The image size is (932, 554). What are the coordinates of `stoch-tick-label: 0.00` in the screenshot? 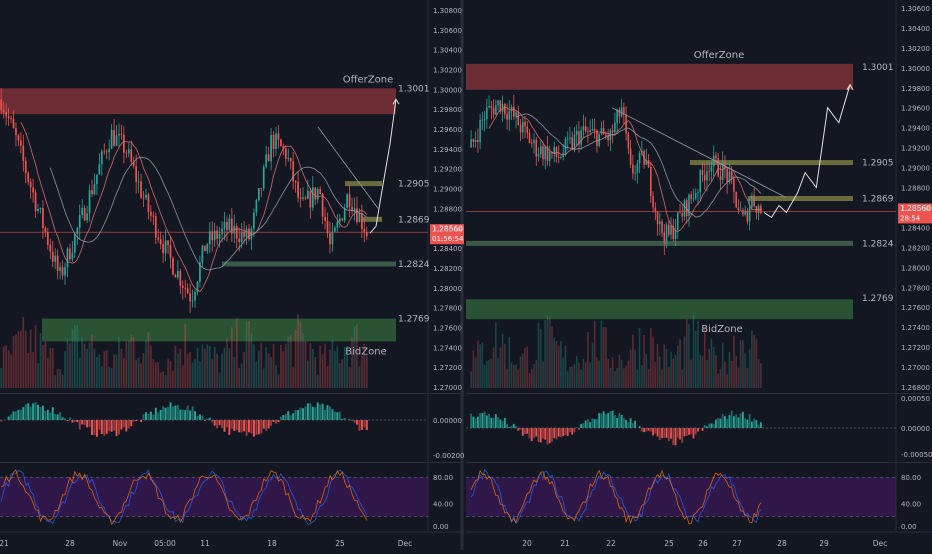 It's located at (441, 527).